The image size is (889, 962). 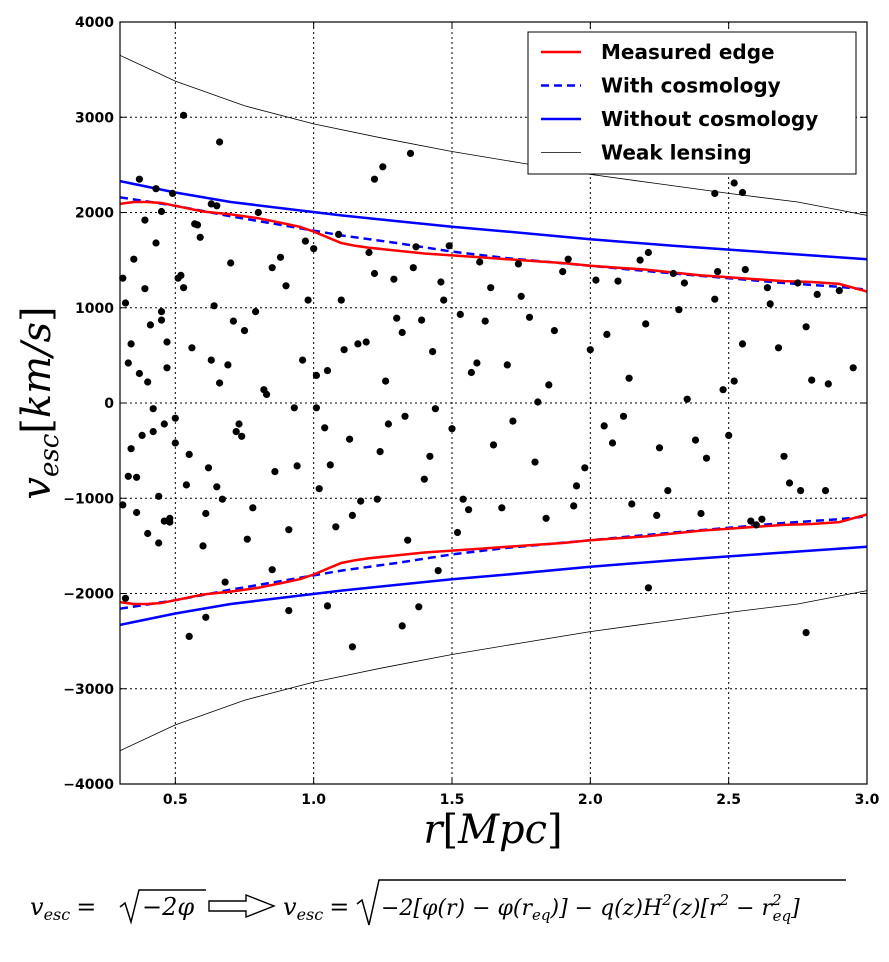 I want to click on y-axis-label: vesc[km/s], so click(x=39, y=402).